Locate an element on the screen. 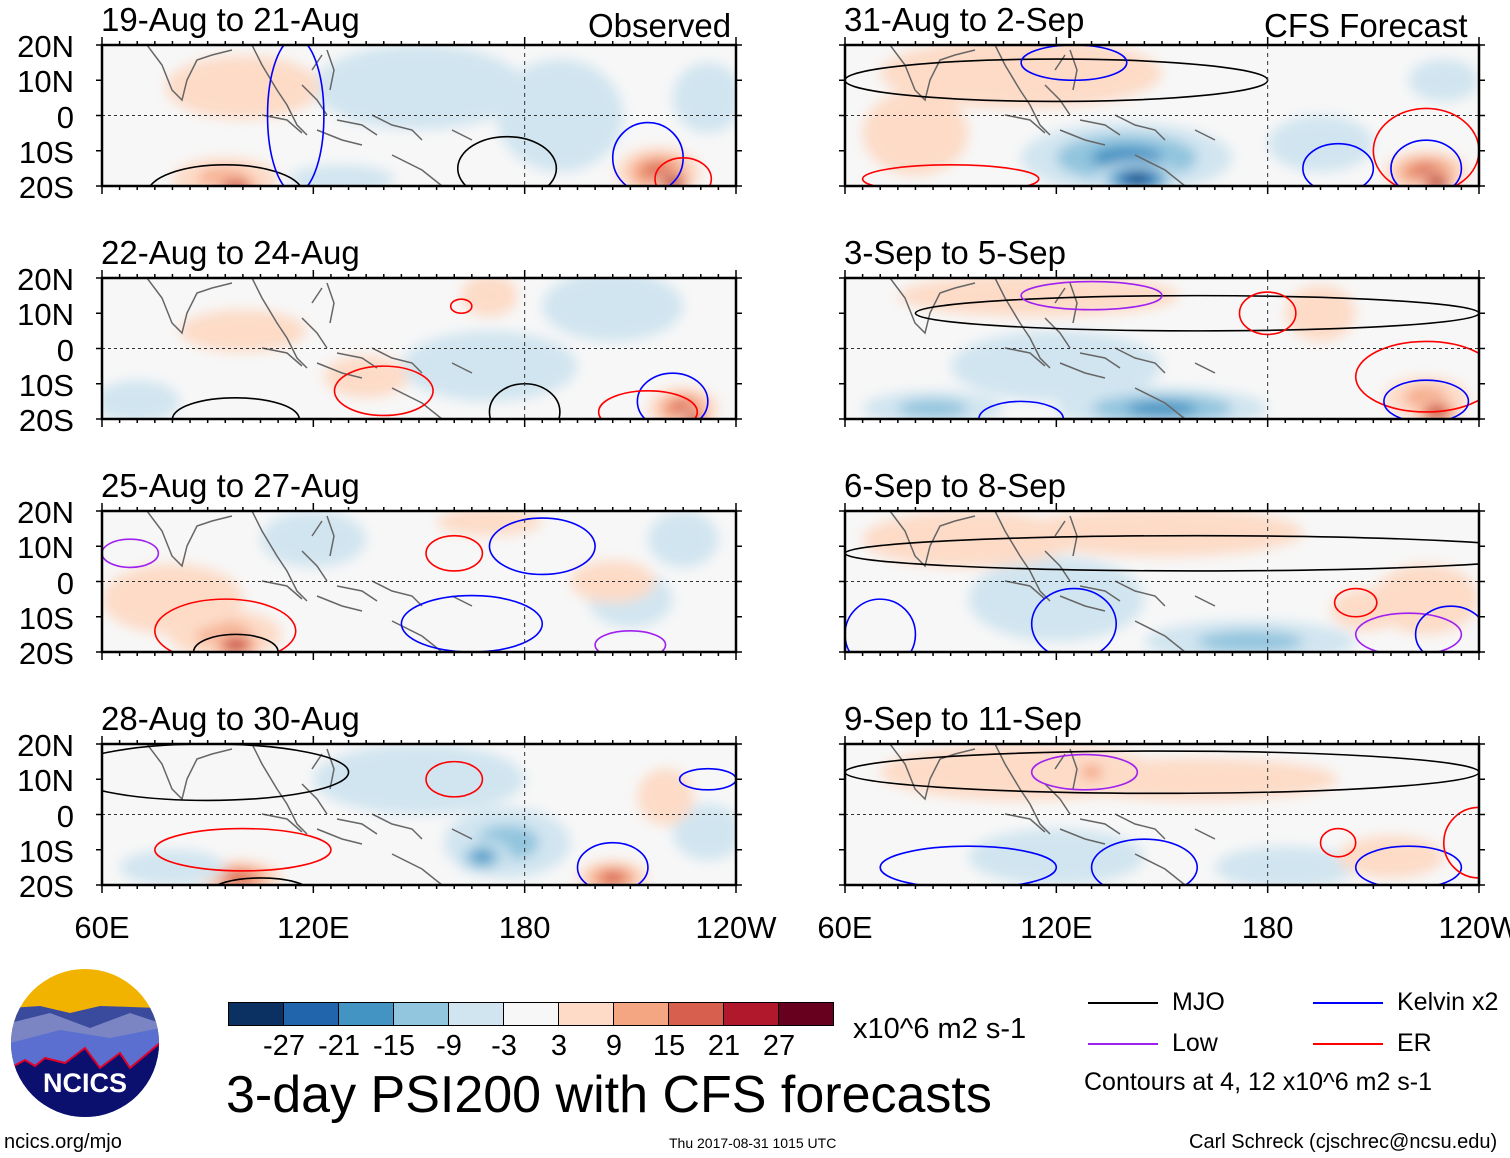 The width and height of the screenshot is (1510, 1158). figure-title: 3-day PSI200 with CFS forecasts is located at coordinates (609, 1095).